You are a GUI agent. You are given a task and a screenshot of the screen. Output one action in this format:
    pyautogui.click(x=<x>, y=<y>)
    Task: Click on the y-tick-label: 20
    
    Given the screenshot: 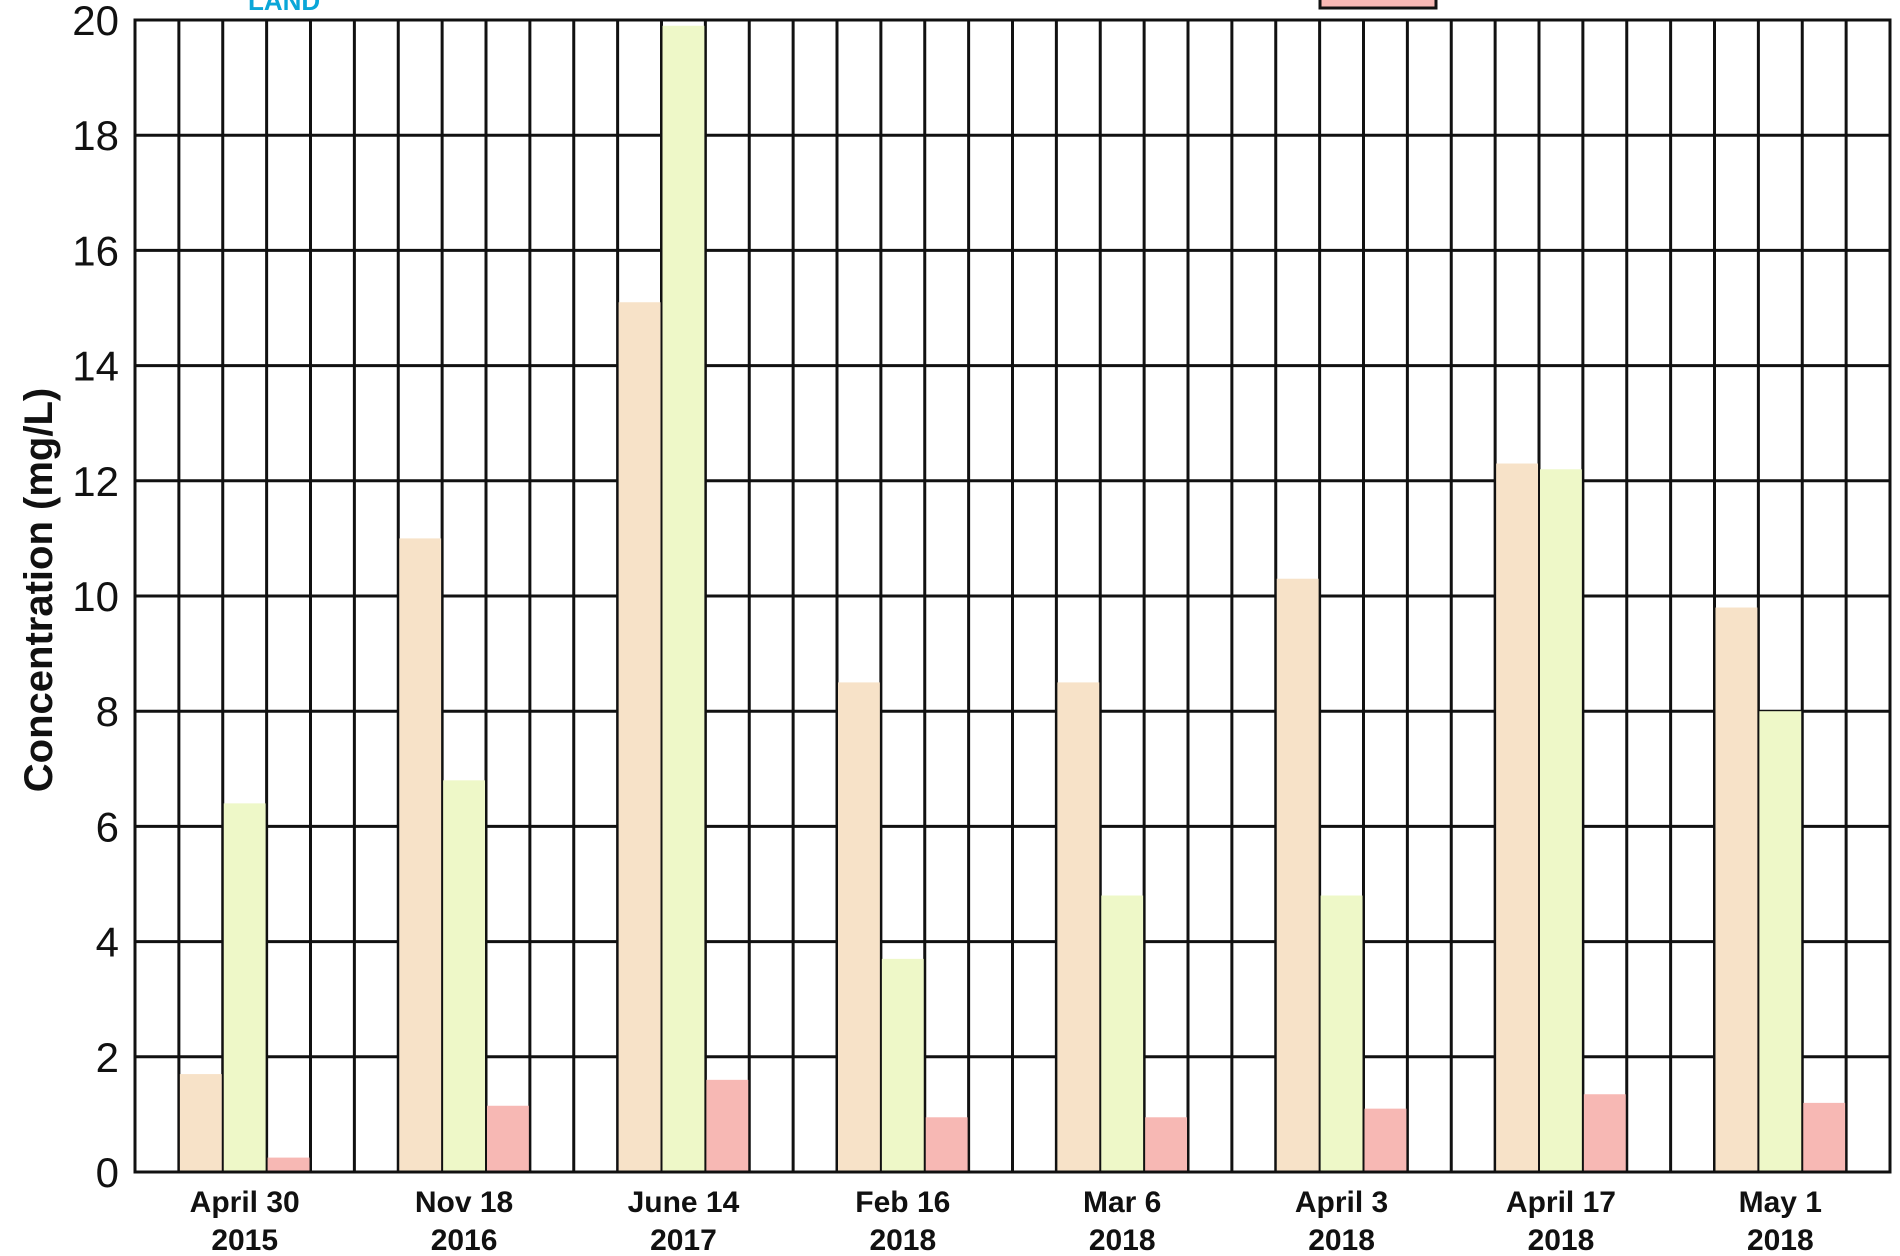 What is the action you would take?
    pyautogui.click(x=95, y=22)
    